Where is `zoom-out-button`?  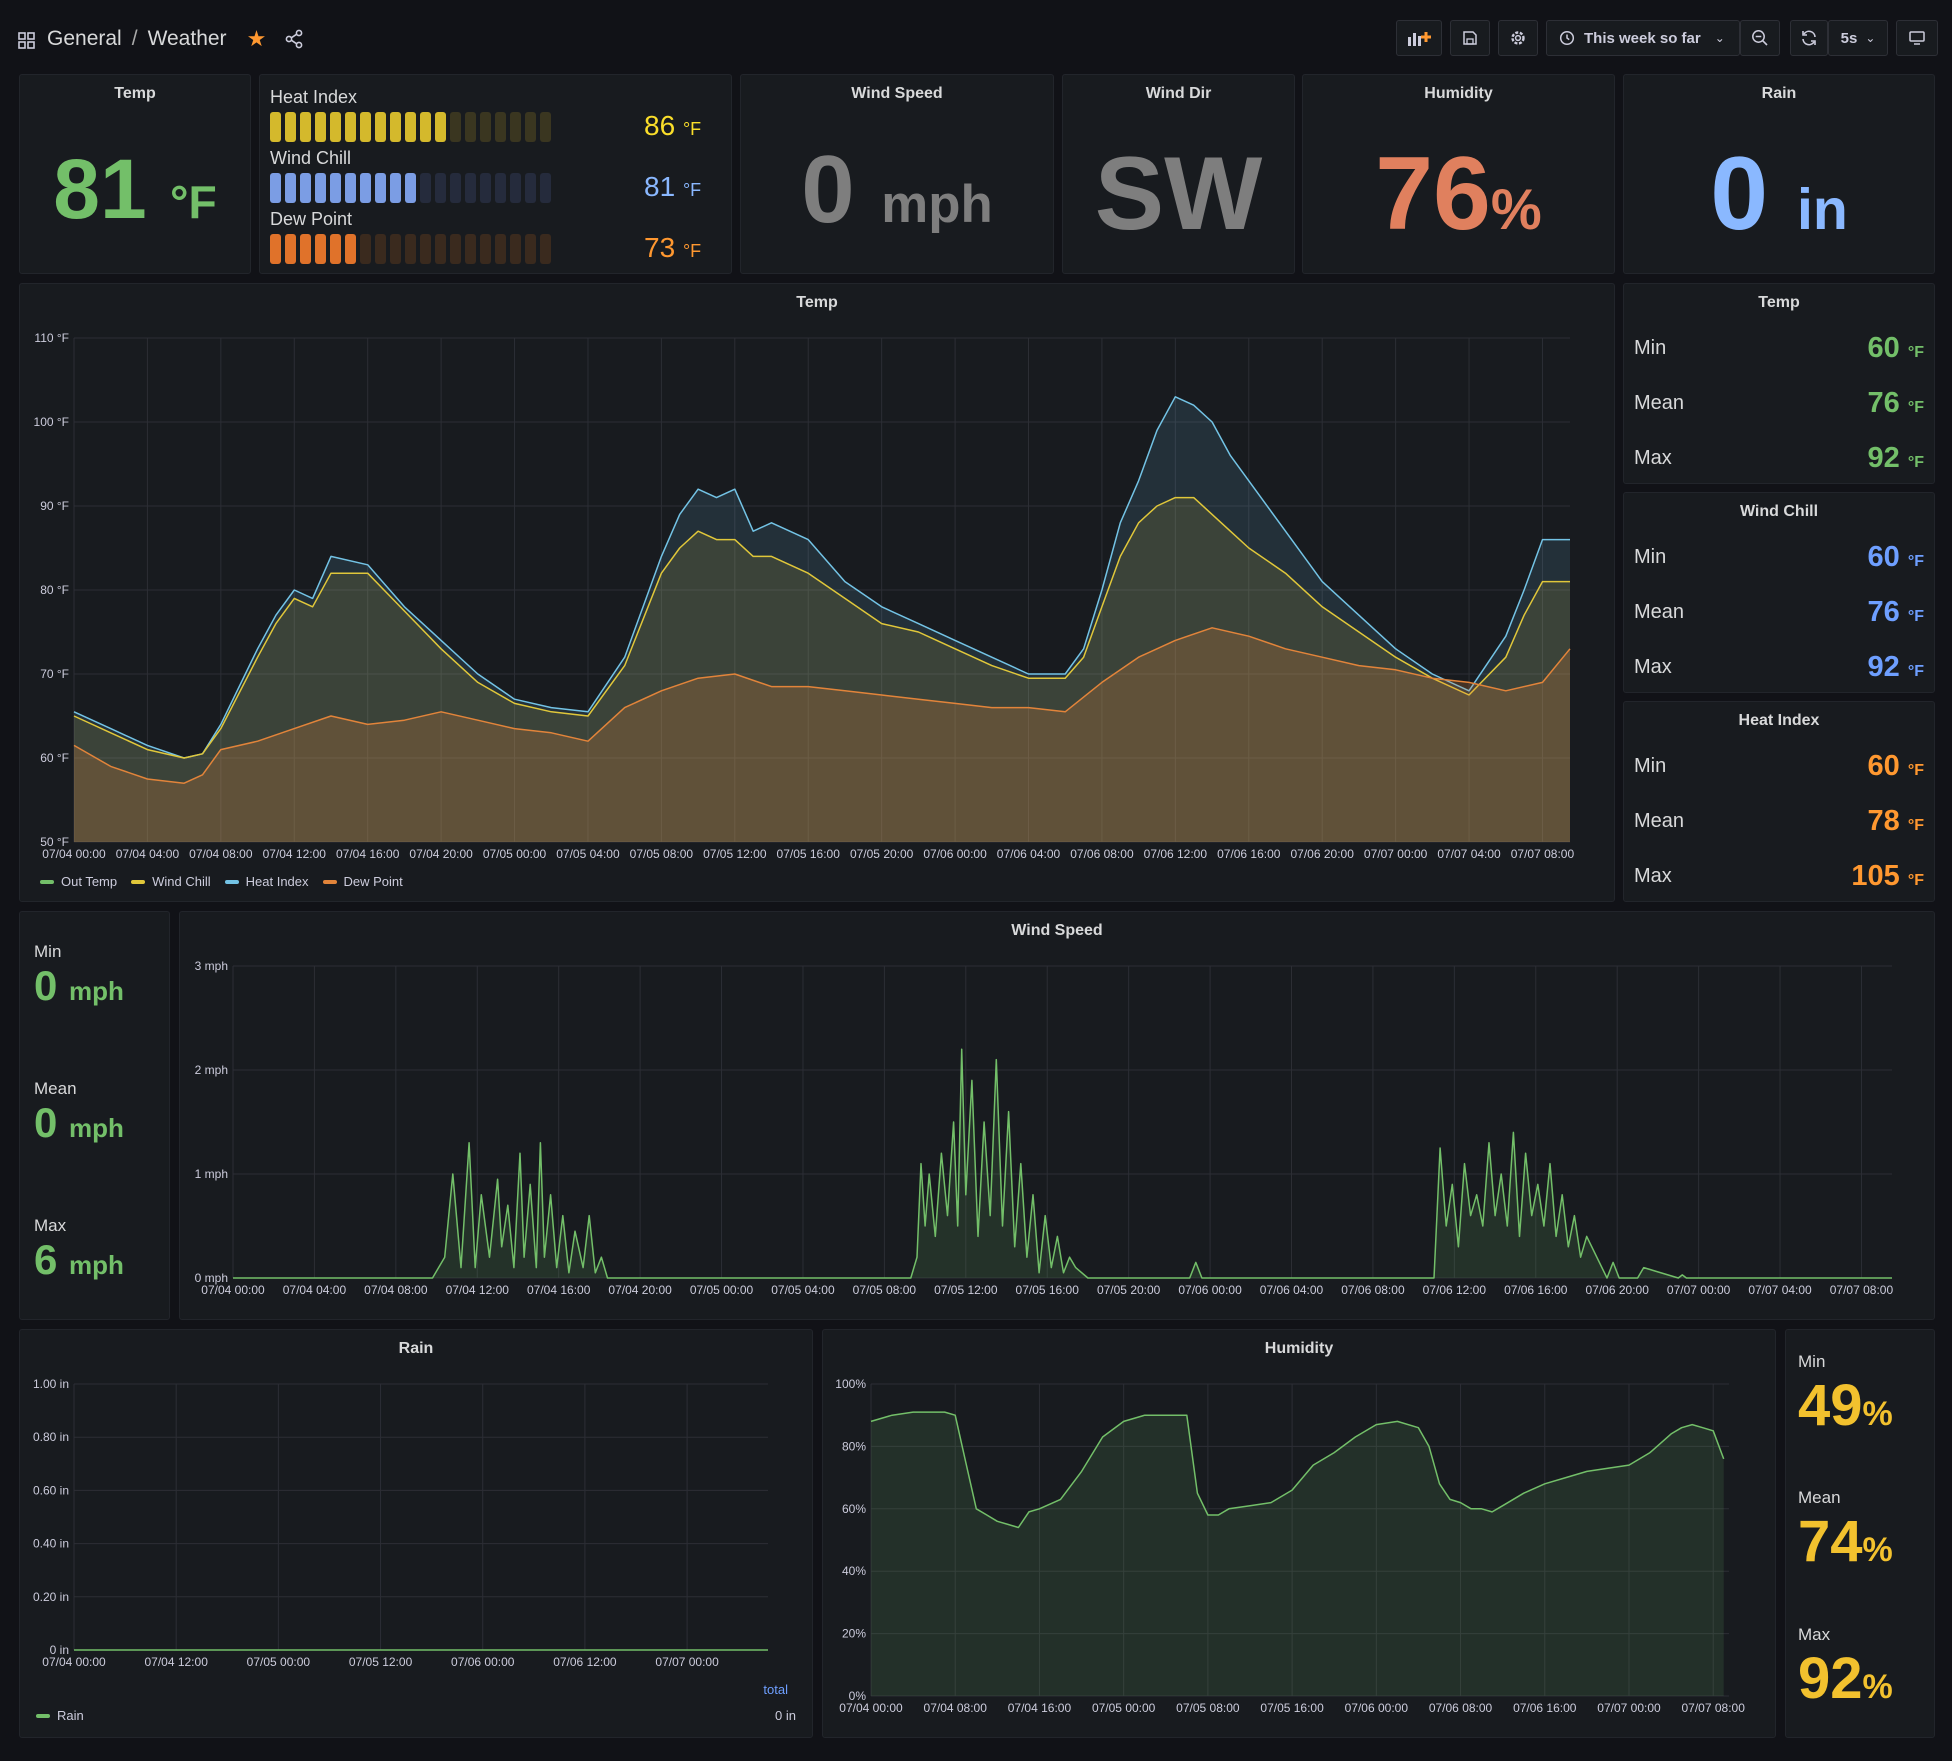 zoom-out-button is located at coordinates (1760, 38).